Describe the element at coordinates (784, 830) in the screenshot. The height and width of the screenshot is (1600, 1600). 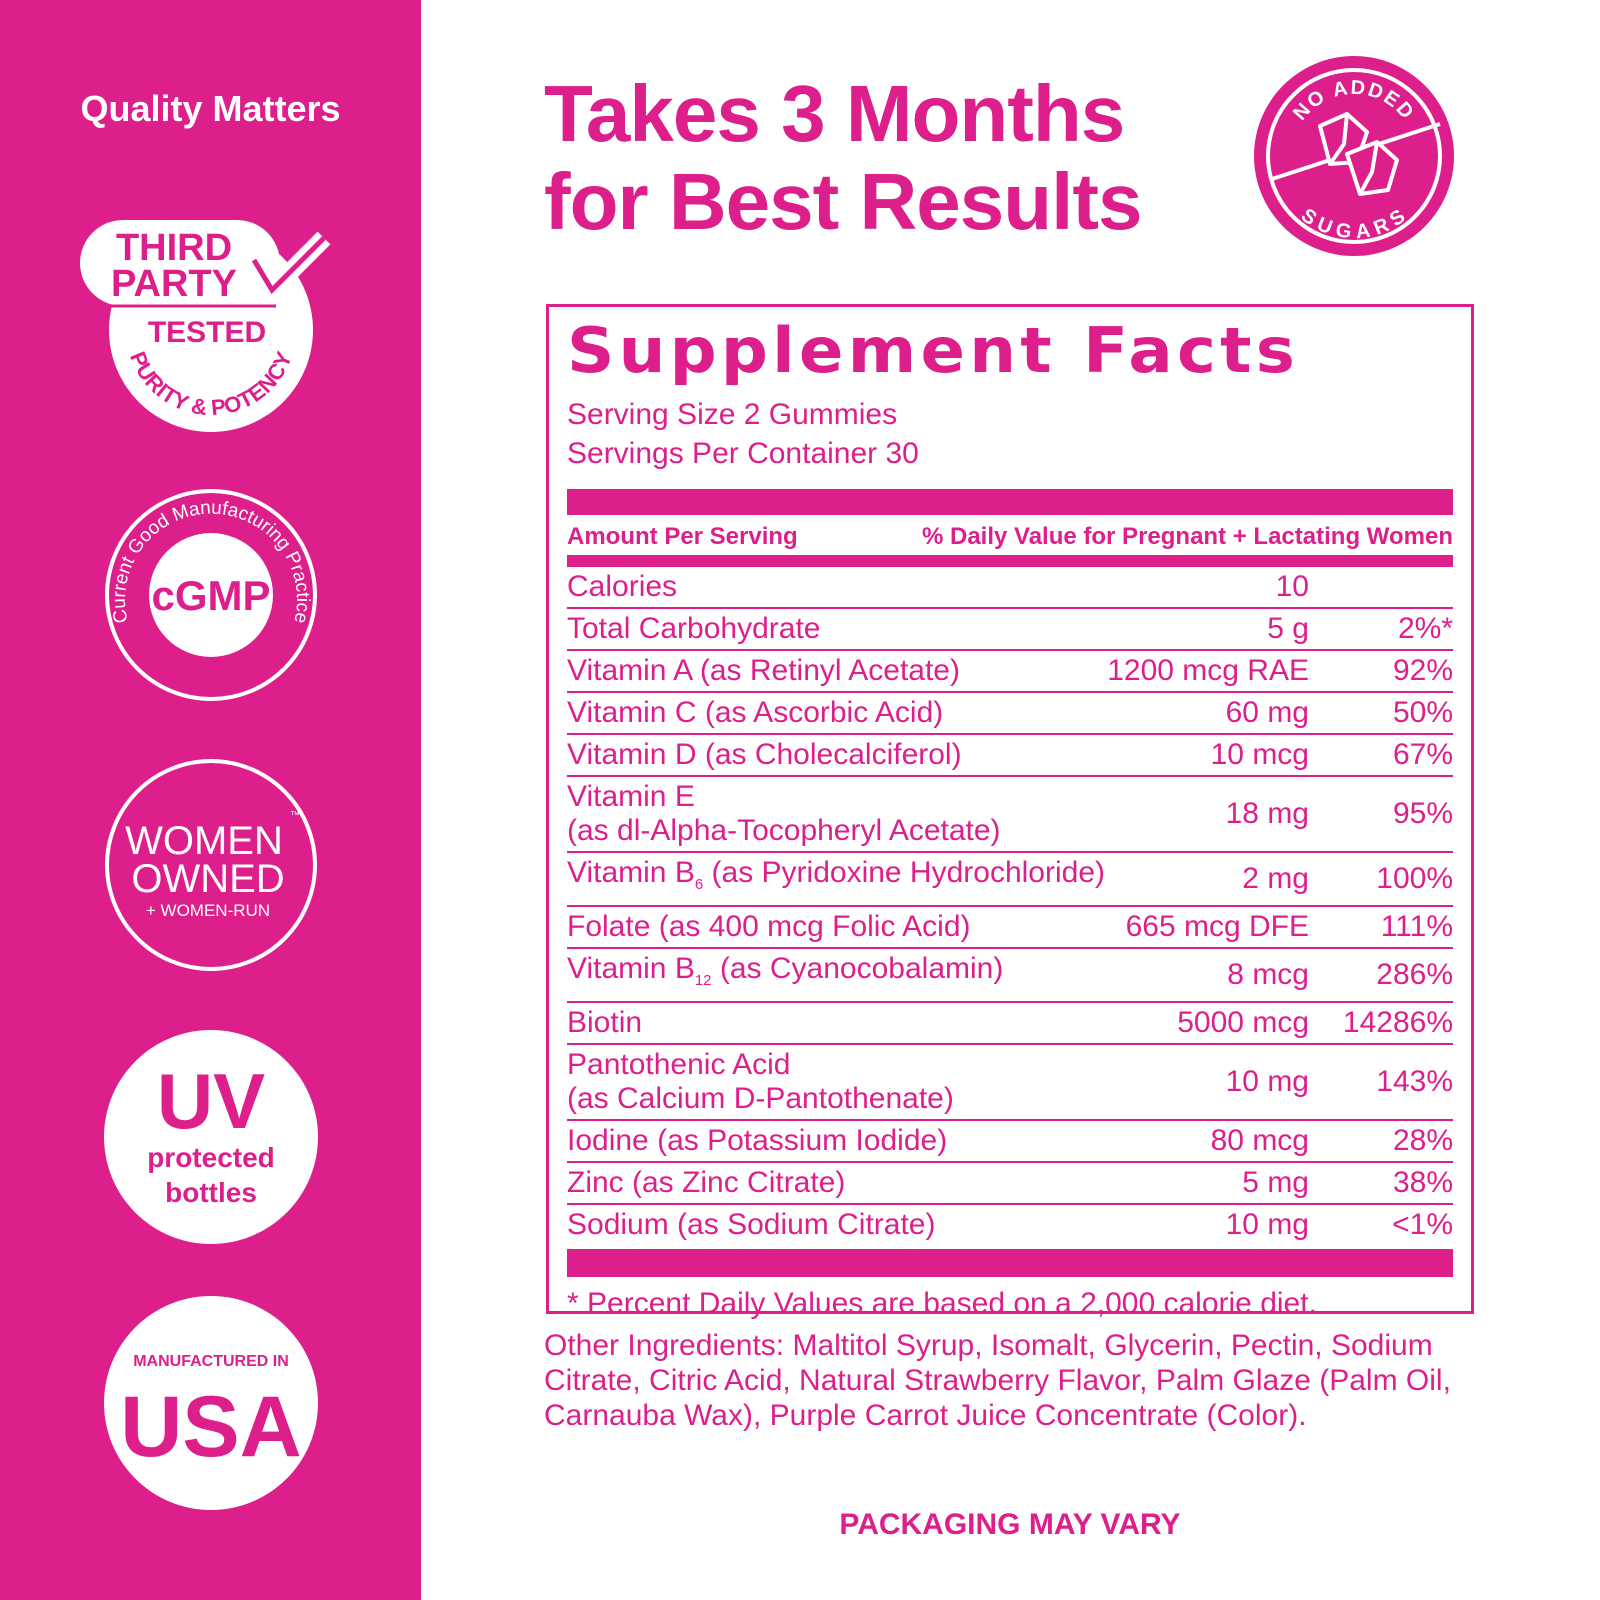
I see `name-text: (as dl-Alpha-Tocopheryl Acetate)` at that location.